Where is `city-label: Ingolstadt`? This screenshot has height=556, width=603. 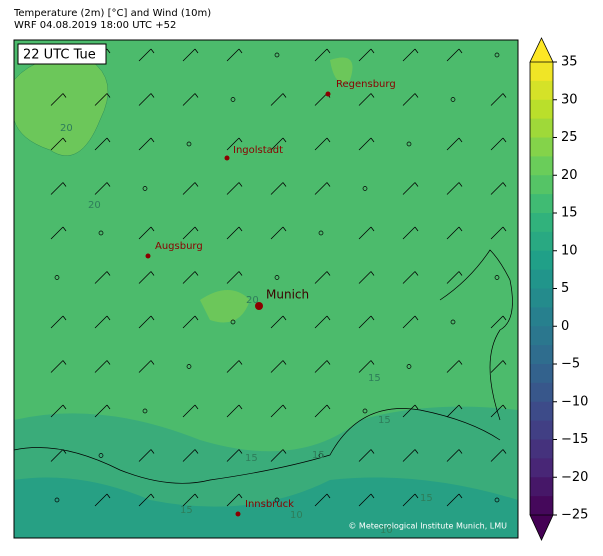 city-label: Ingolstadt is located at coordinates (258, 150).